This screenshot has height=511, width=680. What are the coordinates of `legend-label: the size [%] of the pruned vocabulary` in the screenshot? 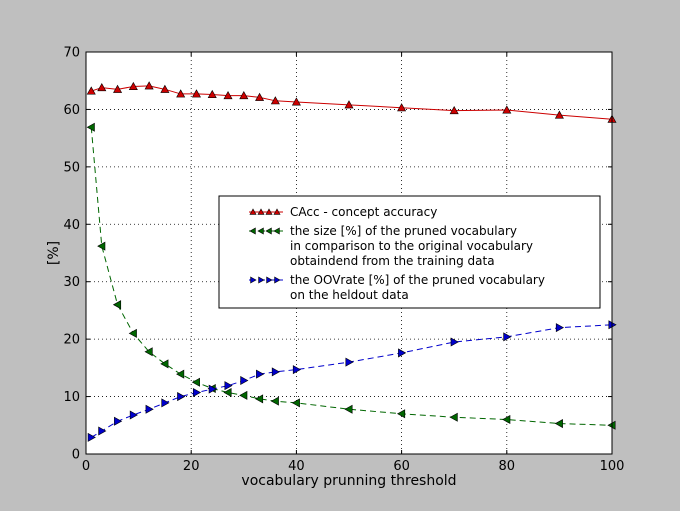 It's located at (403, 231).